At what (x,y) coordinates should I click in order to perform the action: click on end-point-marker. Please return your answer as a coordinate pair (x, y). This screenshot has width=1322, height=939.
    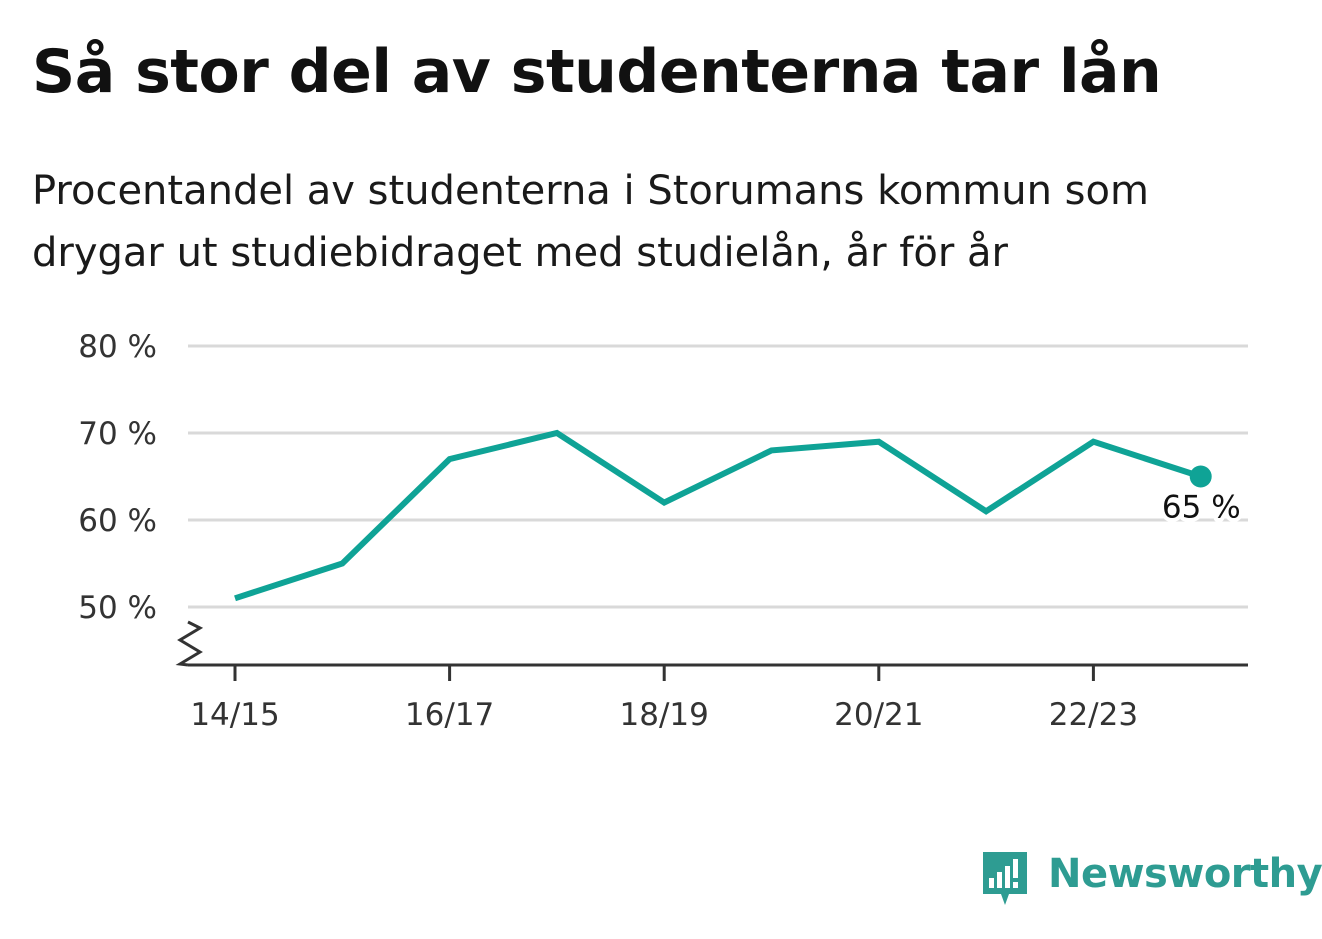
    Looking at the image, I should click on (1200, 476).